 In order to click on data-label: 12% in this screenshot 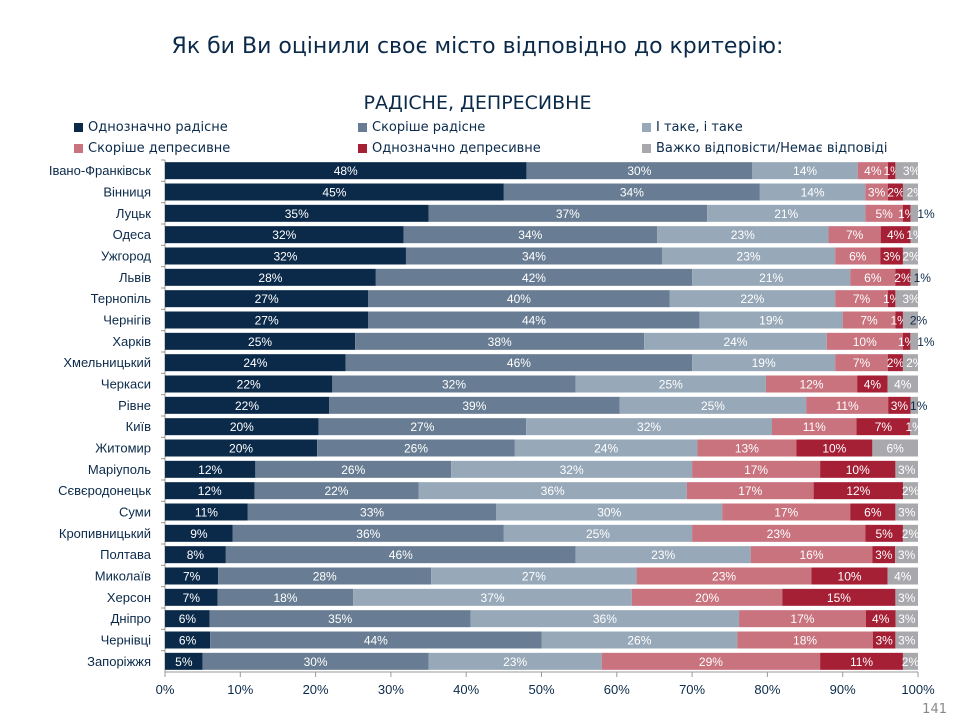, I will do `click(858, 491)`.